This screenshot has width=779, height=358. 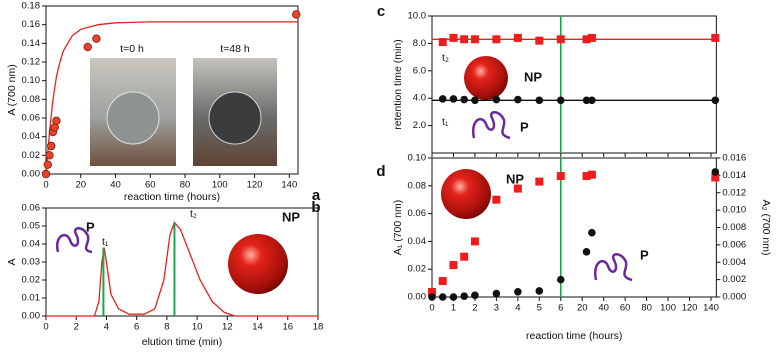 What do you see at coordinates (496, 308) in the screenshot?
I see `x-tick-label: 3` at bounding box center [496, 308].